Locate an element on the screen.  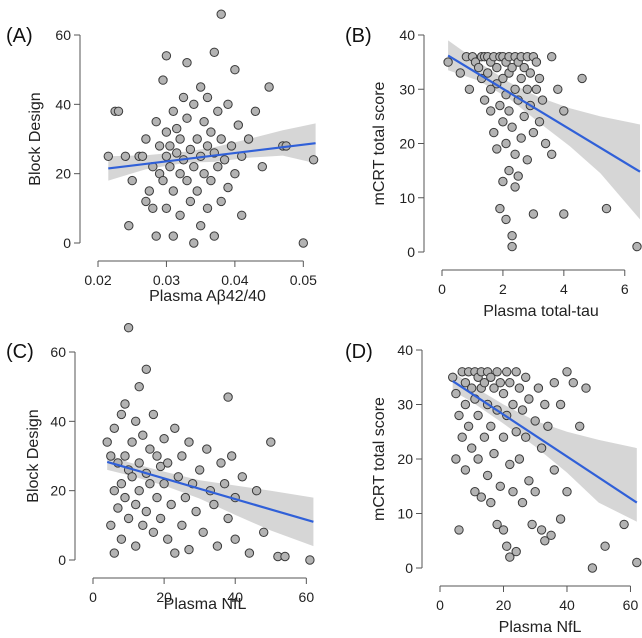
x-tick-label: 20 is located at coordinates (164, 597).